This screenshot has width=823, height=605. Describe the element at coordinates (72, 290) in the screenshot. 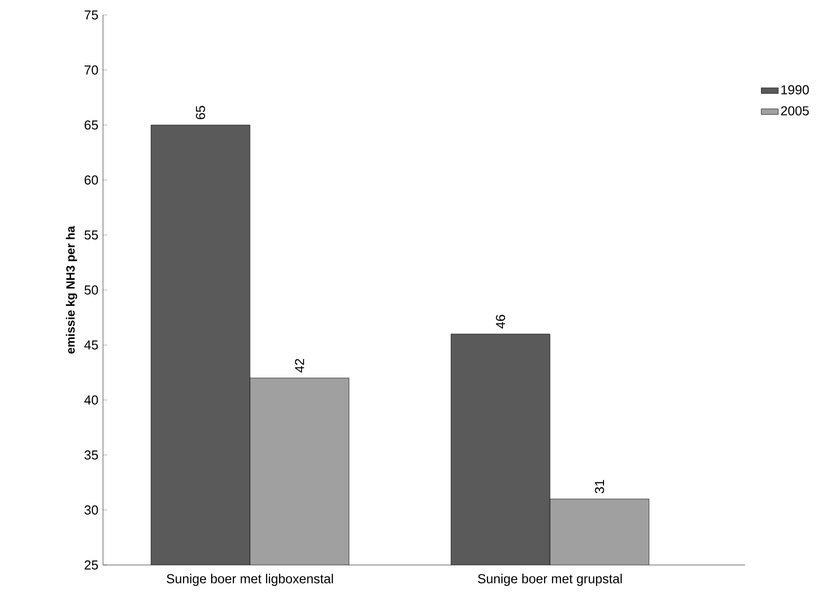

I see `y-axis-title: emissie kg NH3 per ha` at that location.